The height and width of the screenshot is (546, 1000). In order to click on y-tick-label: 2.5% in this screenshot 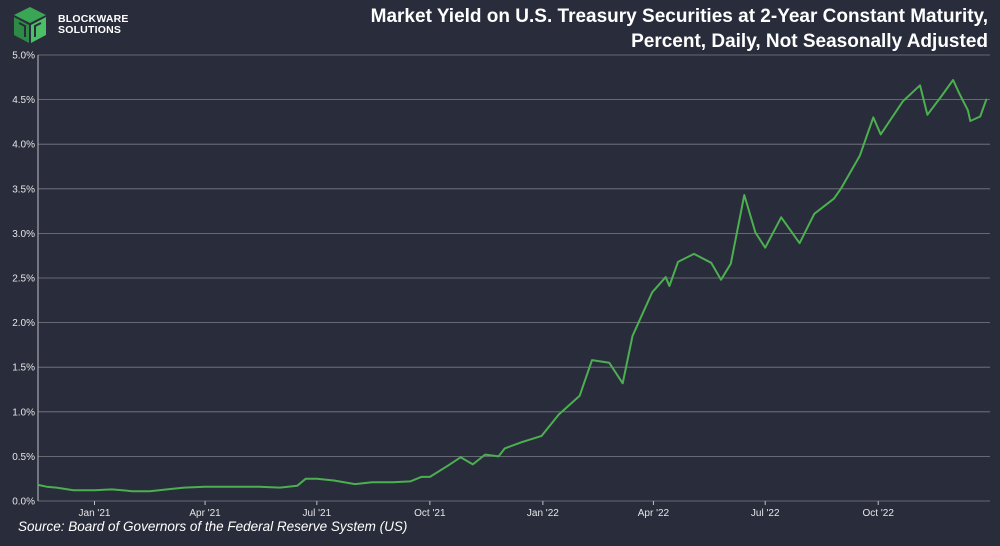, I will do `click(23, 279)`.